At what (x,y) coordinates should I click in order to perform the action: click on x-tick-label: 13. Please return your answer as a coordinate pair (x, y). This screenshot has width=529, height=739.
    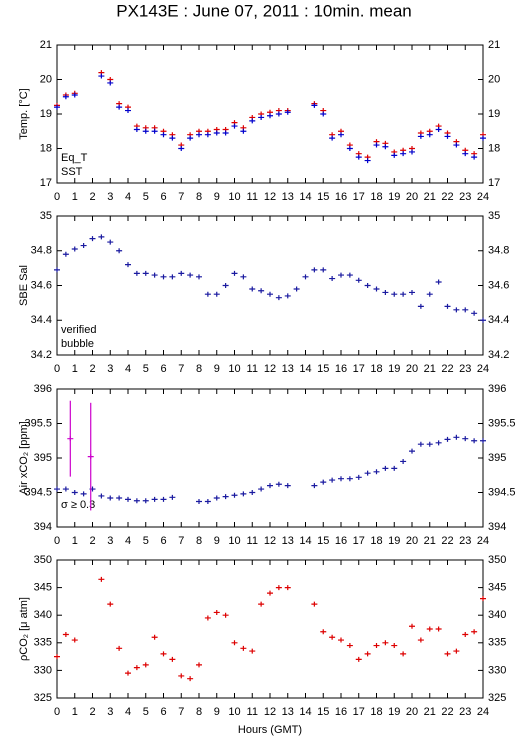
    Looking at the image, I should click on (288, 197).